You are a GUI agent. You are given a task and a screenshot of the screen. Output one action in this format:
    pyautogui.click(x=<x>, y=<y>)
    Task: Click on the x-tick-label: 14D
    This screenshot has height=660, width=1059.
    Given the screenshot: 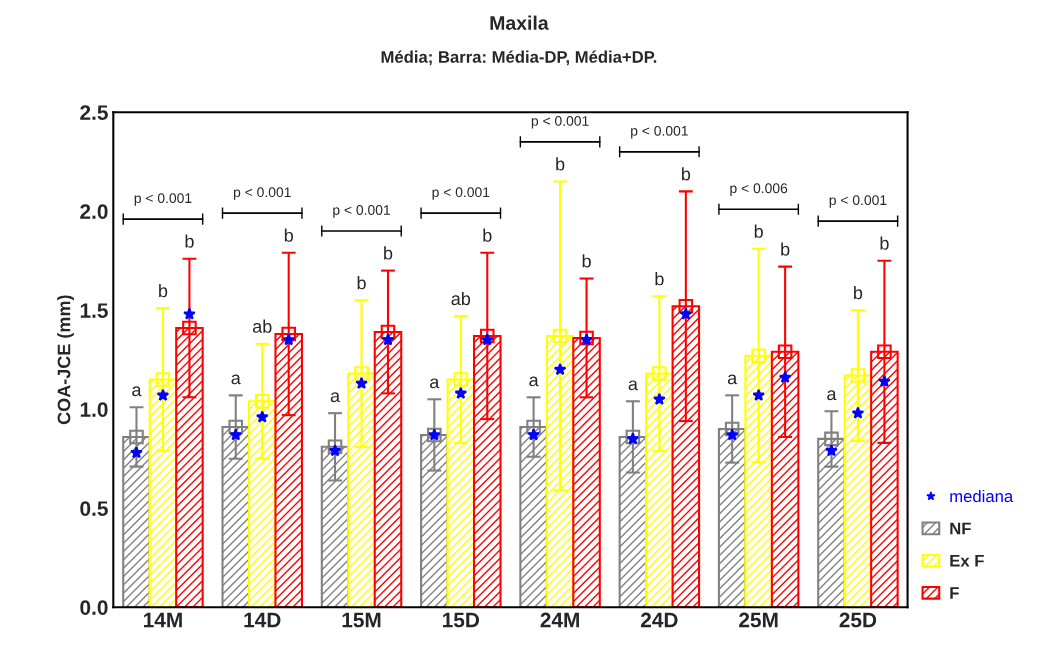 What is the action you would take?
    pyautogui.click(x=262, y=620)
    